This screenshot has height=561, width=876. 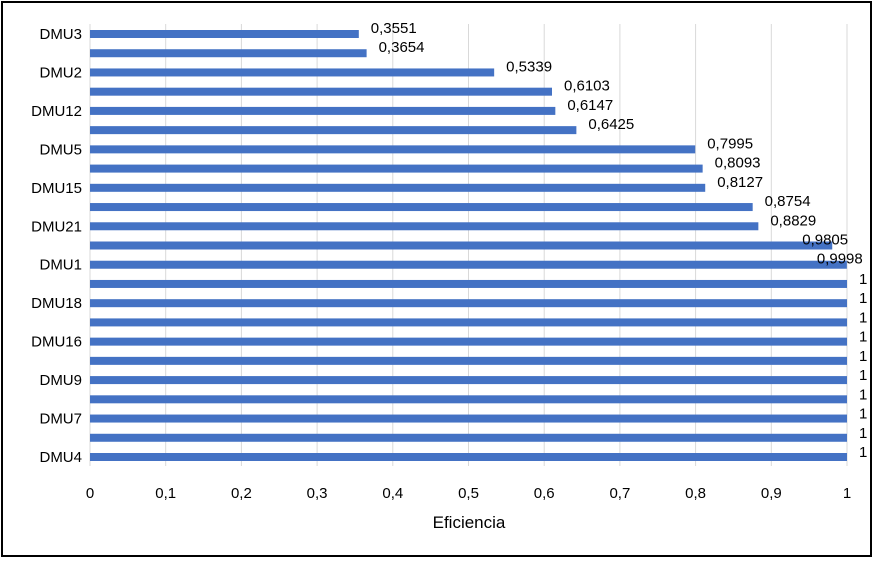 What do you see at coordinates (611, 124) in the screenshot?
I see `data-label: 0,6425` at bounding box center [611, 124].